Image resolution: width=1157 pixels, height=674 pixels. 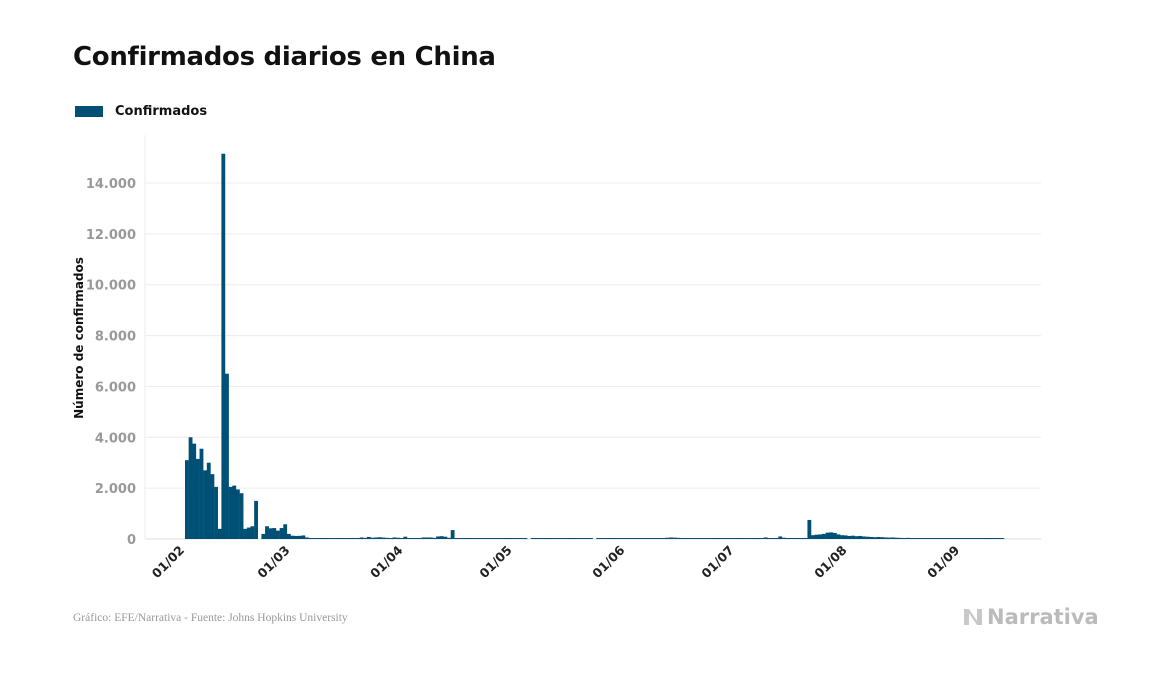 What do you see at coordinates (830, 562) in the screenshot?
I see `x-tick-label: 01/08` at bounding box center [830, 562].